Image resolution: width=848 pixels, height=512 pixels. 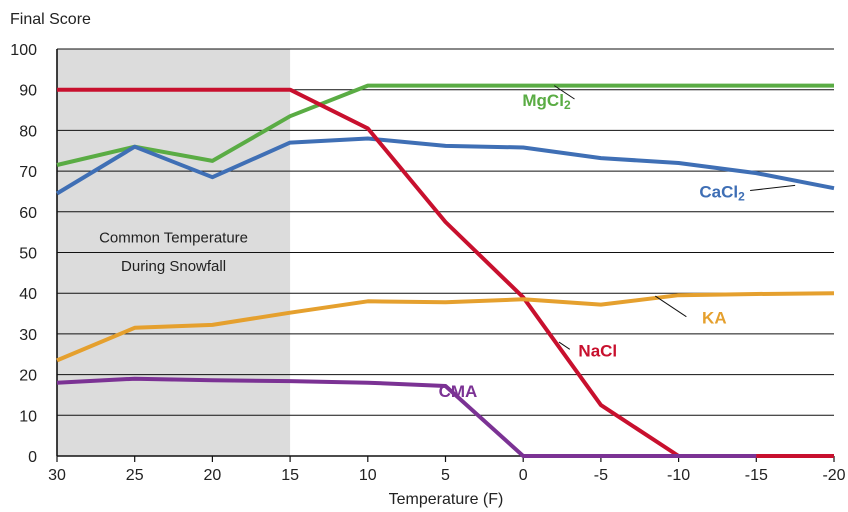 I want to click on x-tick-label-0: 0, so click(x=523, y=475).